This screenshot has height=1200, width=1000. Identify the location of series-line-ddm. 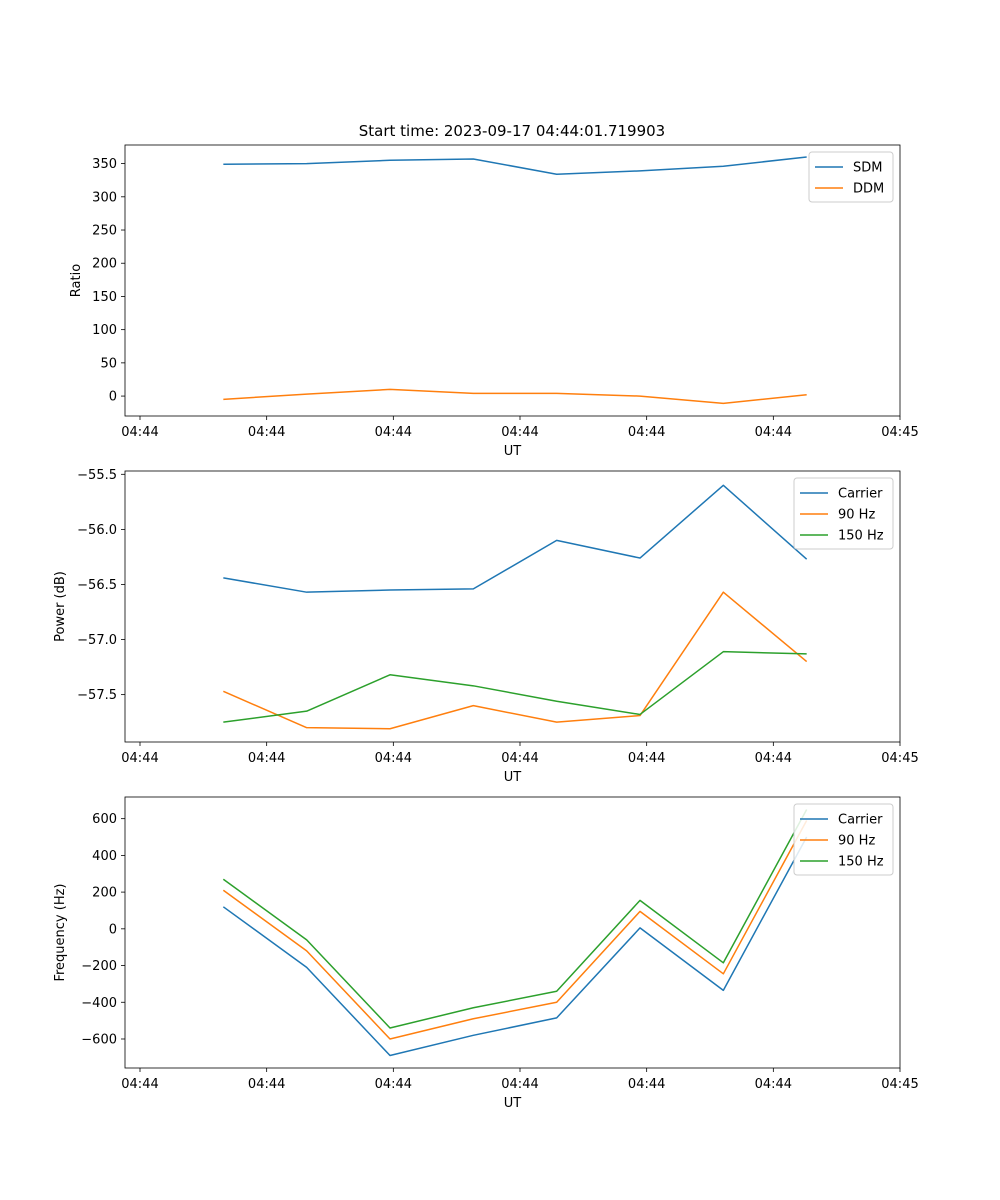
(515, 396).